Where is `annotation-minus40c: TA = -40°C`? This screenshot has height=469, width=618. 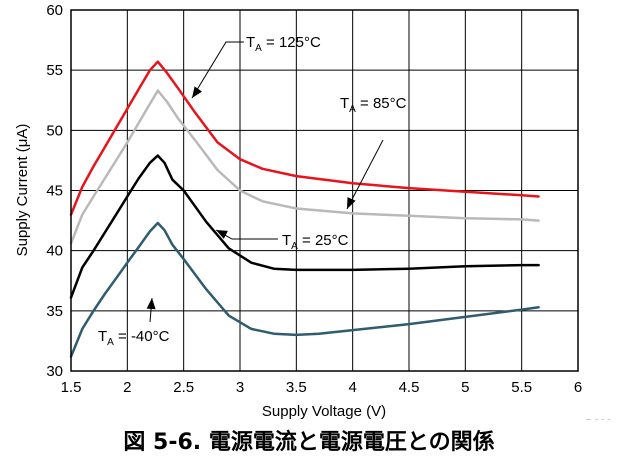
annotation-minus40c: TA = -40°C is located at coordinates (134, 322).